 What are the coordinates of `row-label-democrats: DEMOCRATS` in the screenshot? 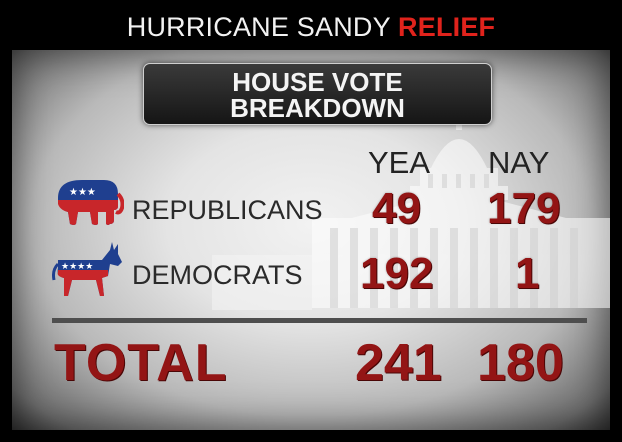 It's located at (217, 275).